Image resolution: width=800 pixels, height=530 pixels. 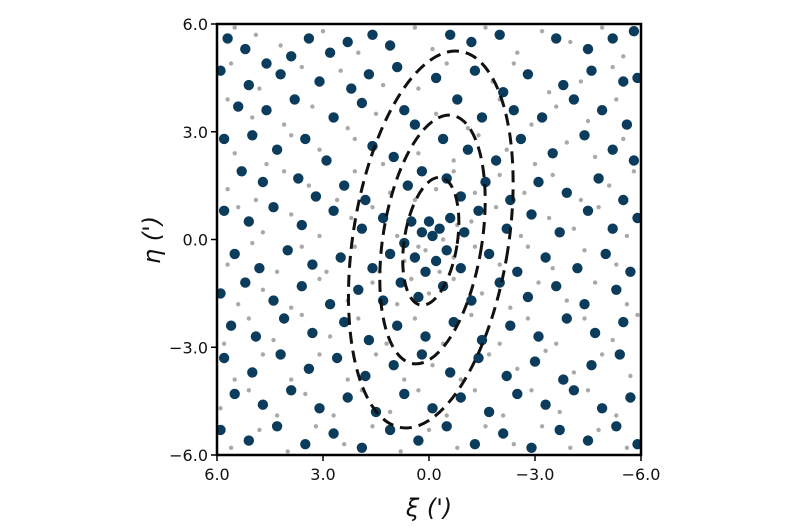 I want to click on y-axis-label: η ('), so click(x=152, y=240).